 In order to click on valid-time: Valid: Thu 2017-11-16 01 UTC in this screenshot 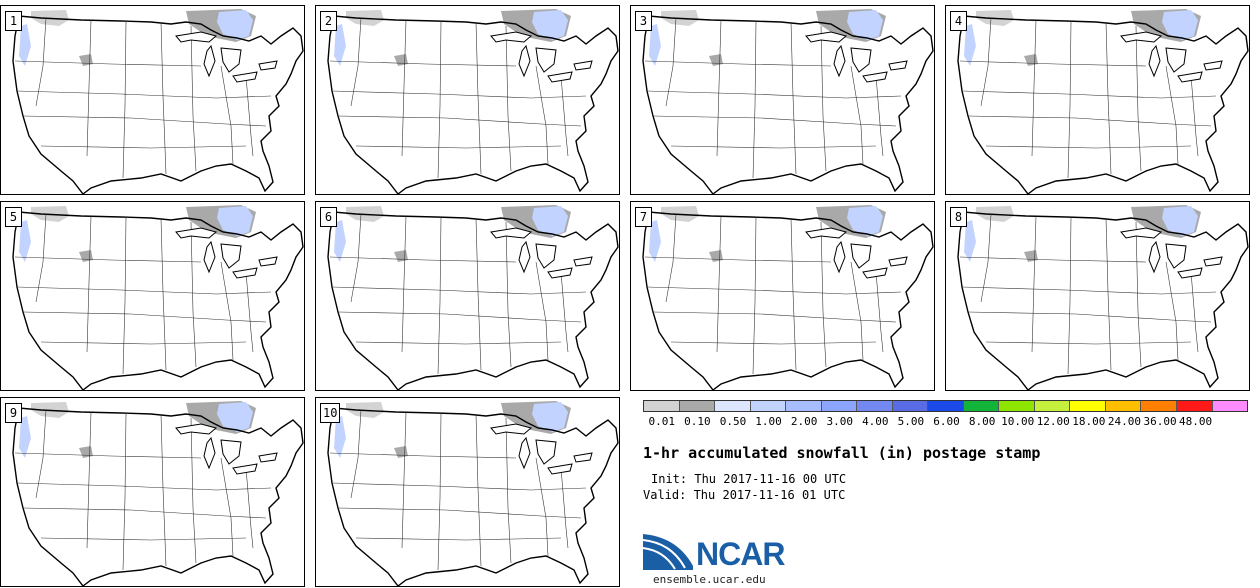, I will do `click(744, 495)`.